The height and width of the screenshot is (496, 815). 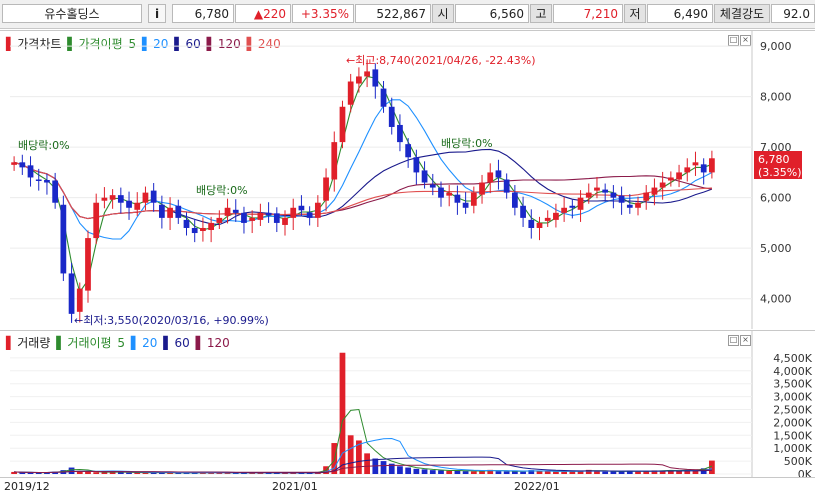 I want to click on price-change-pct: +3.35%, so click(x=323, y=13).